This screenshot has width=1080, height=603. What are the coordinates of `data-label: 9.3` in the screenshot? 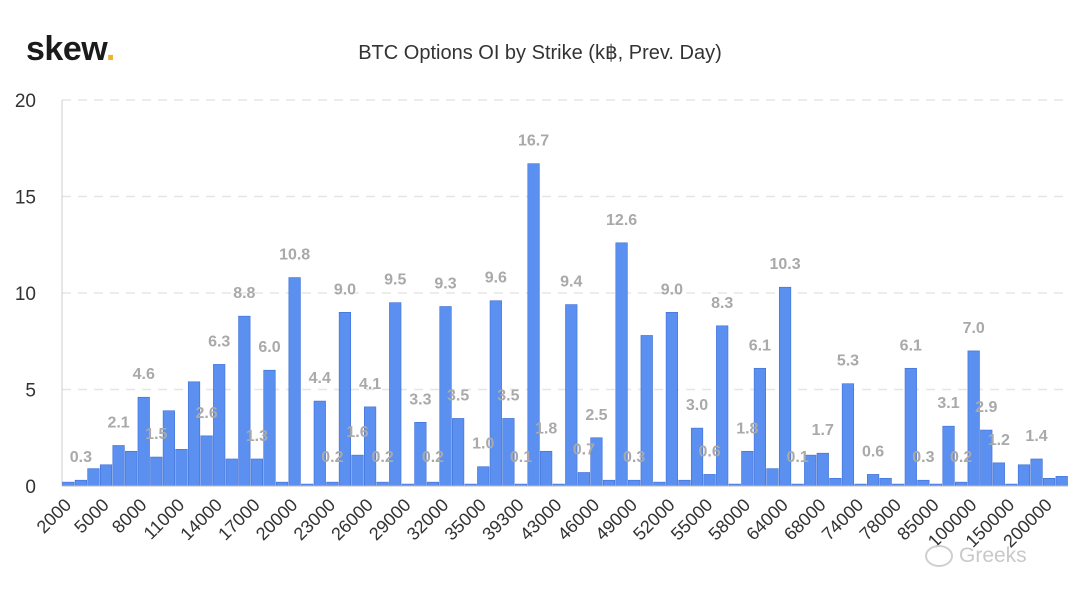 It's located at (445, 284).